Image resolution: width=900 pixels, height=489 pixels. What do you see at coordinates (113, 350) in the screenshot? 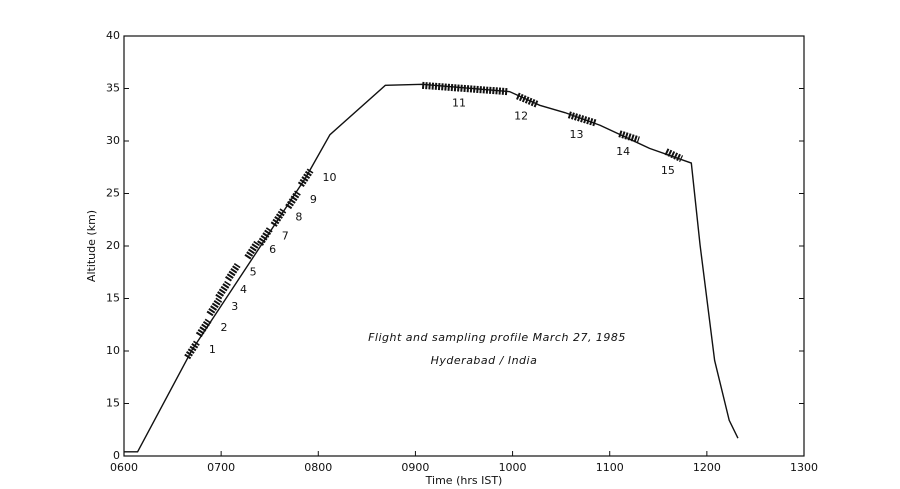
I see `y-tick-label: 10` at bounding box center [113, 350].